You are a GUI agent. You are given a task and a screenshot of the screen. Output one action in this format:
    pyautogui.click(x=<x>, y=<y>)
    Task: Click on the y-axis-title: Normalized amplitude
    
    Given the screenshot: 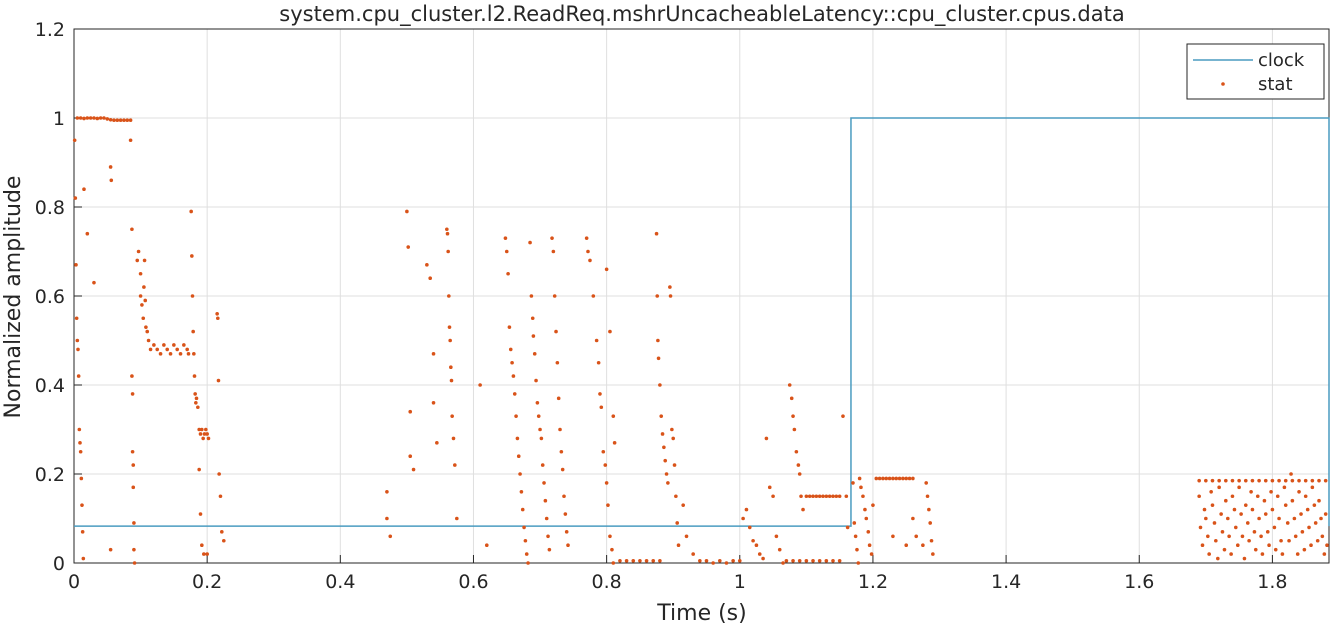 What is the action you would take?
    pyautogui.click(x=13, y=297)
    